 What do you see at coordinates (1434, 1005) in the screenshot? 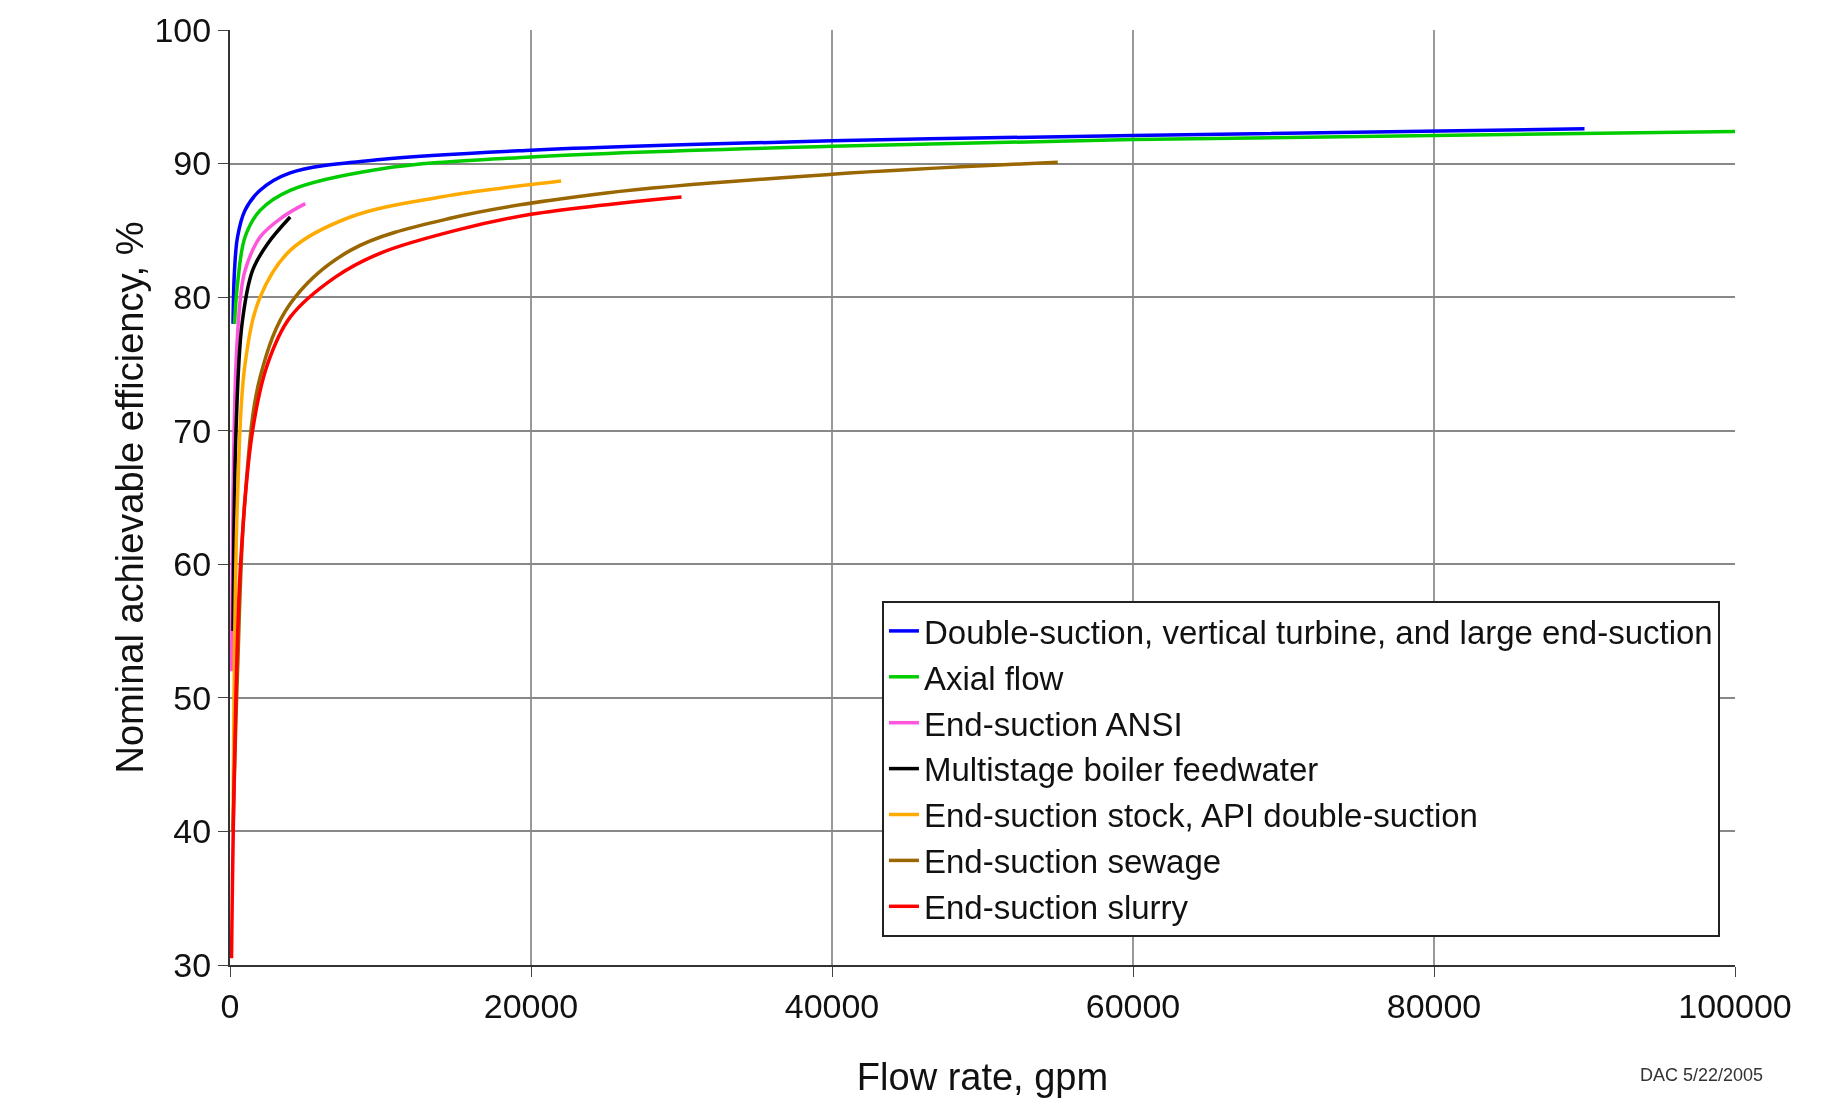
I see `x-tick-label: 80000` at bounding box center [1434, 1005].